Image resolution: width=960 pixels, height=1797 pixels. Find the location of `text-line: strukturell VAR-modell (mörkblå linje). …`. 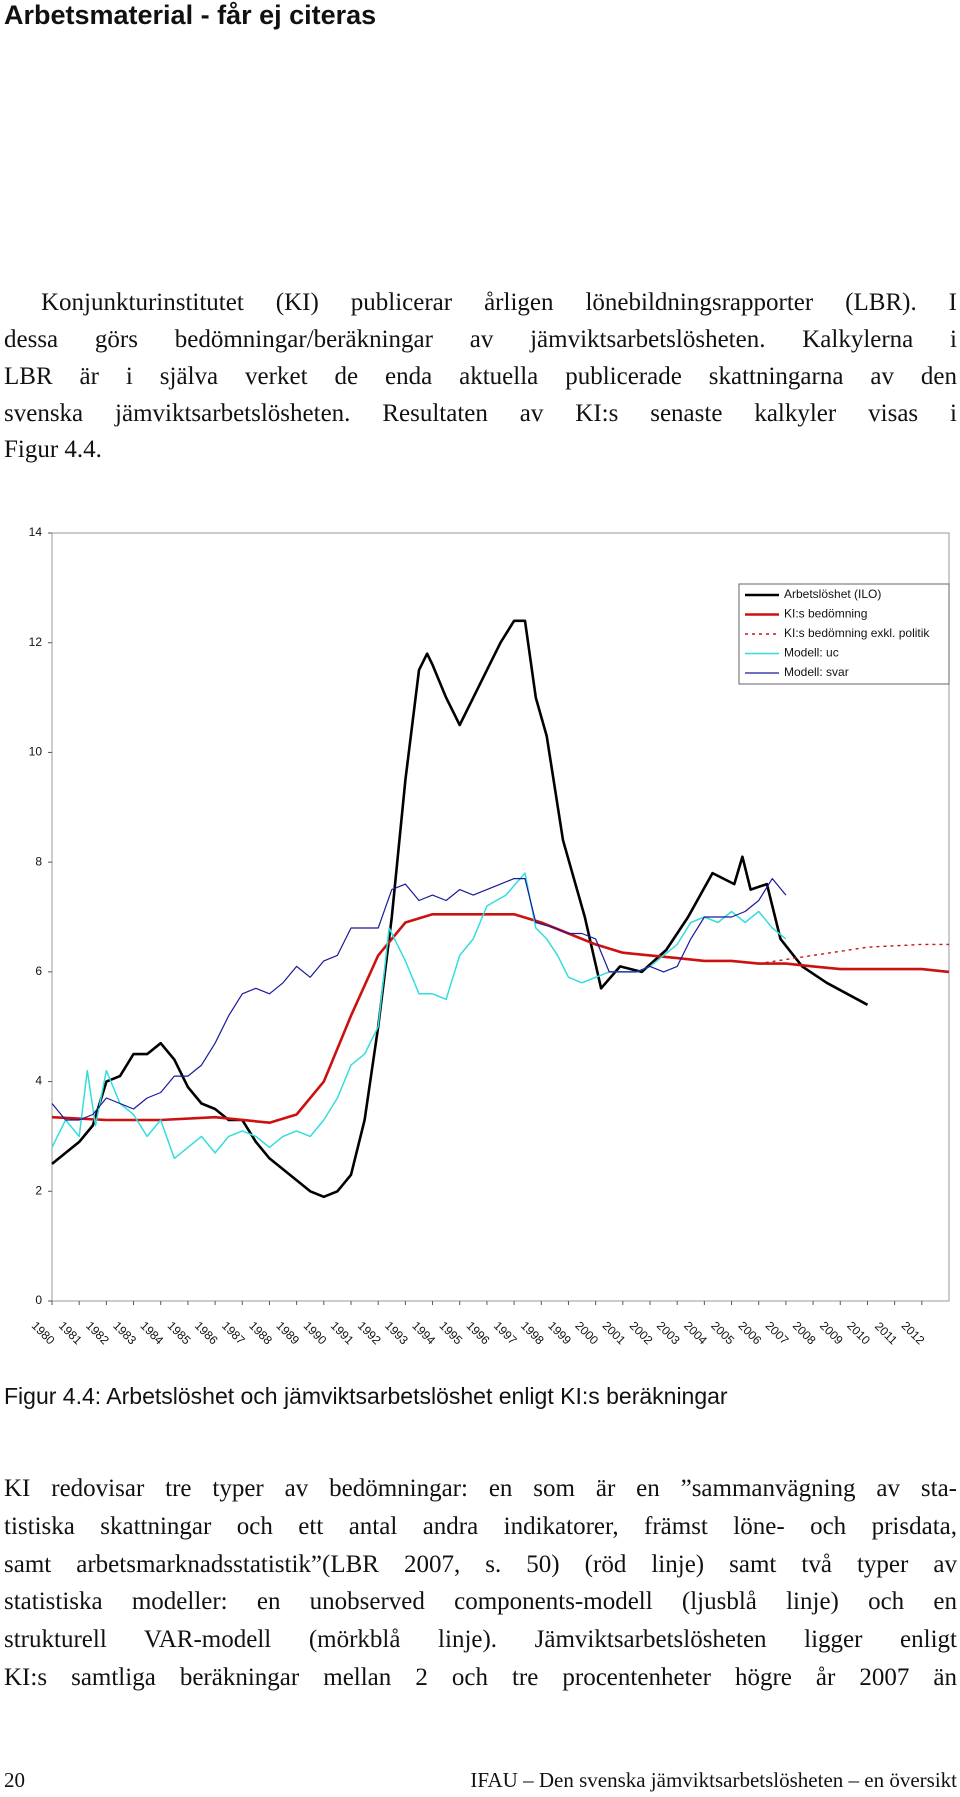

text-line: strukturell VAR-modell (mörkblå linje). … is located at coordinates (480, 1639).